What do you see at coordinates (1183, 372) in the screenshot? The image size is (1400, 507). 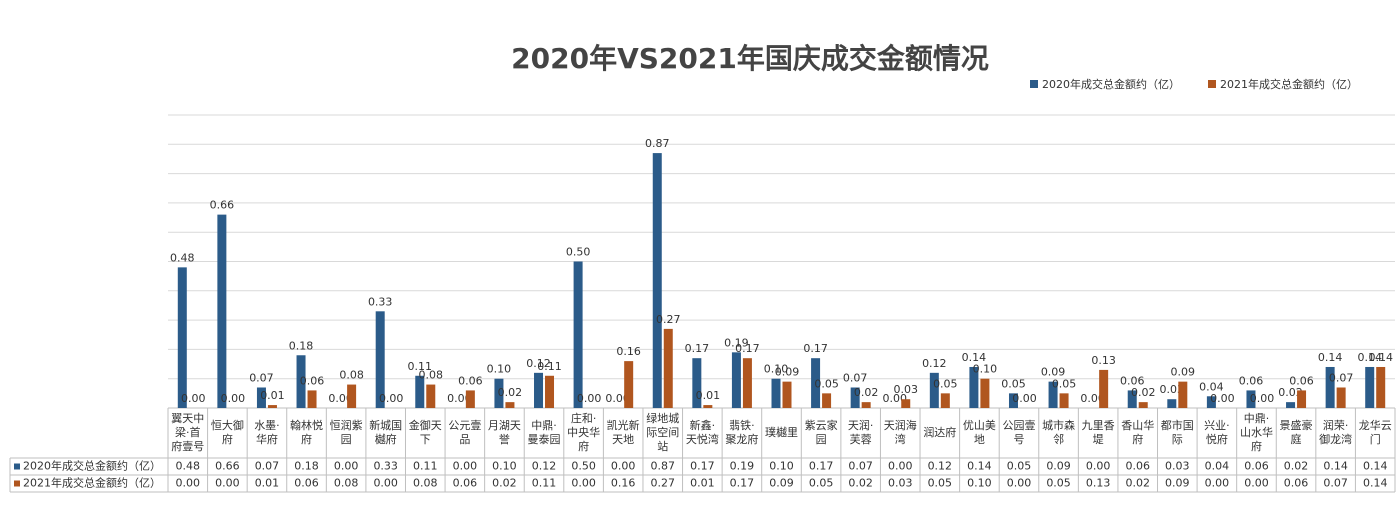 I see `data-label: 0.09` at bounding box center [1183, 372].